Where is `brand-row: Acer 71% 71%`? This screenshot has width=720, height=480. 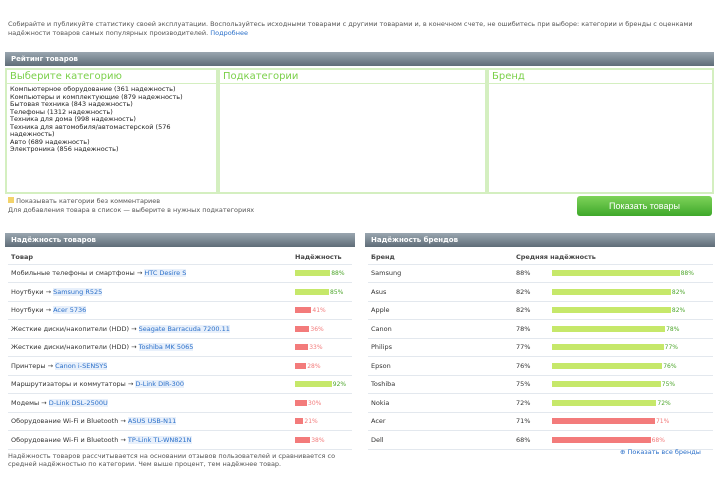
brand-row: Acer 71% 71% is located at coordinates (540, 421).